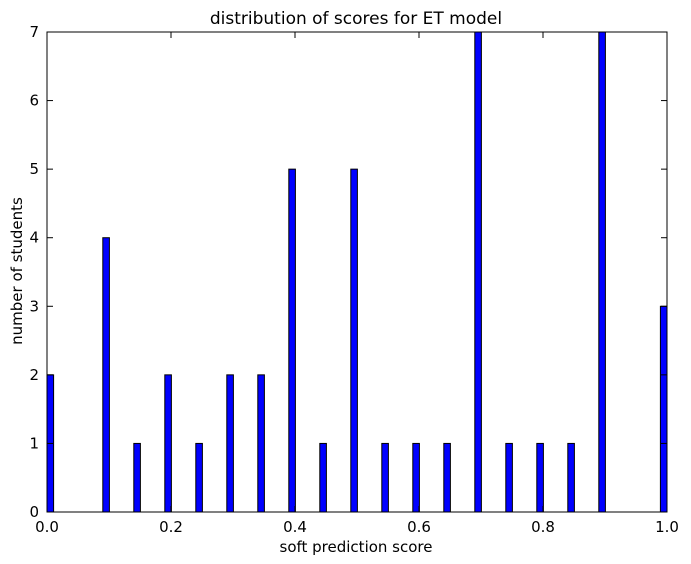 The image size is (691, 564). What do you see at coordinates (171, 527) in the screenshot?
I see `x-tick-label-1: 0.2` at bounding box center [171, 527].